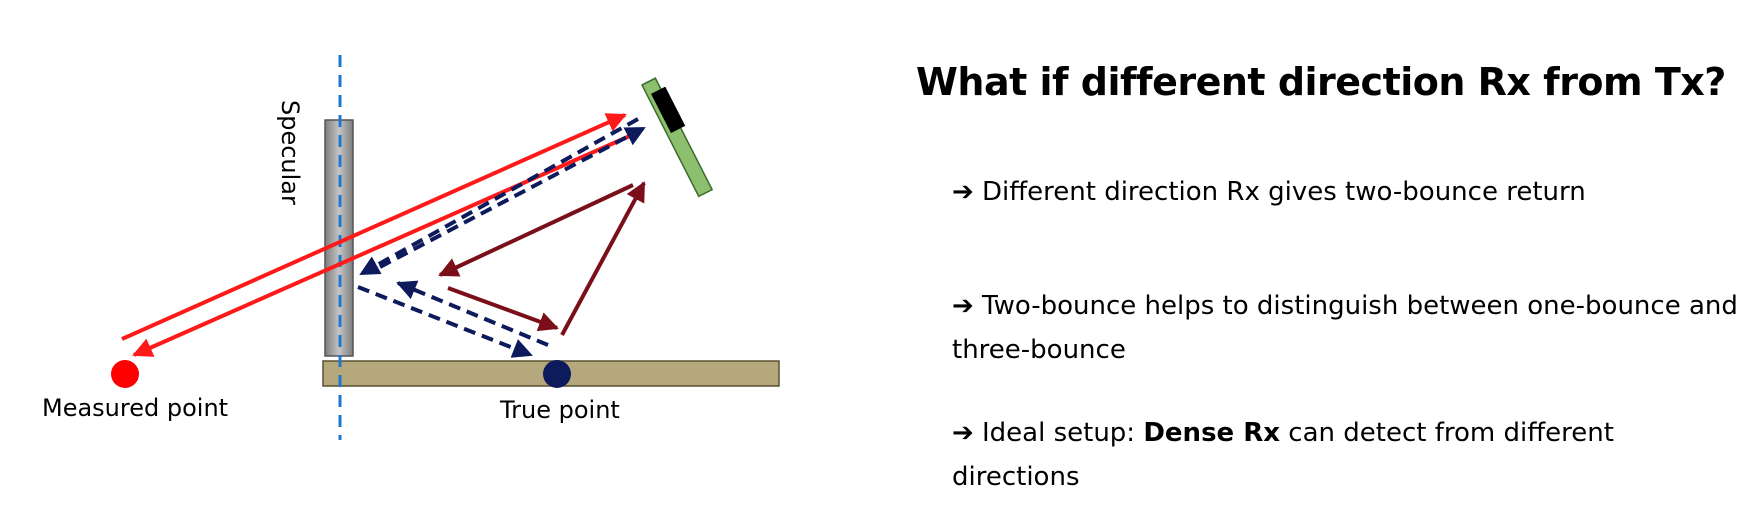  Describe the element at coordinates (559, 410) in the screenshot. I see `true-point-label: True point` at that location.